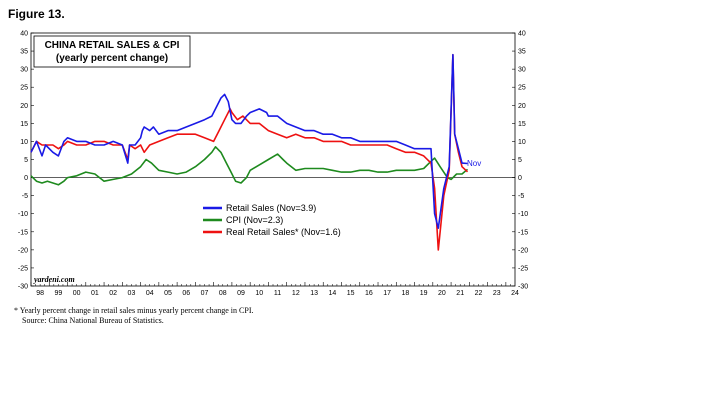  What do you see at coordinates (474, 163) in the screenshot?
I see `end-label: Nov` at bounding box center [474, 163].